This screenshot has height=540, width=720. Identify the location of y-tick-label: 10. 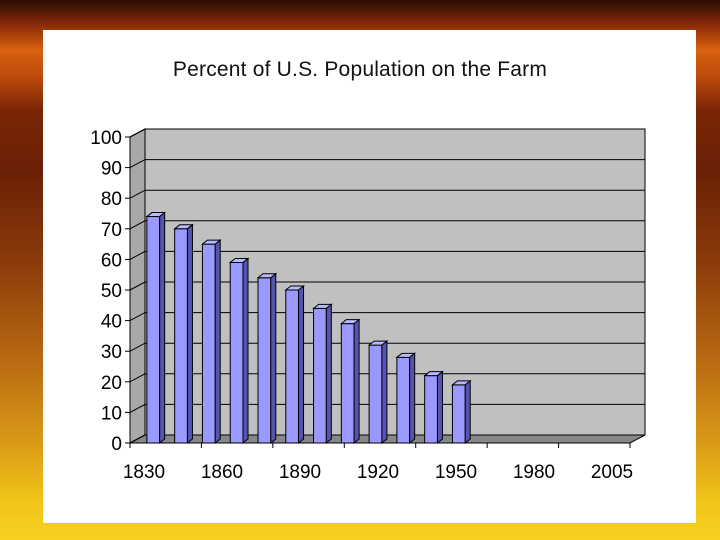
(111, 413).